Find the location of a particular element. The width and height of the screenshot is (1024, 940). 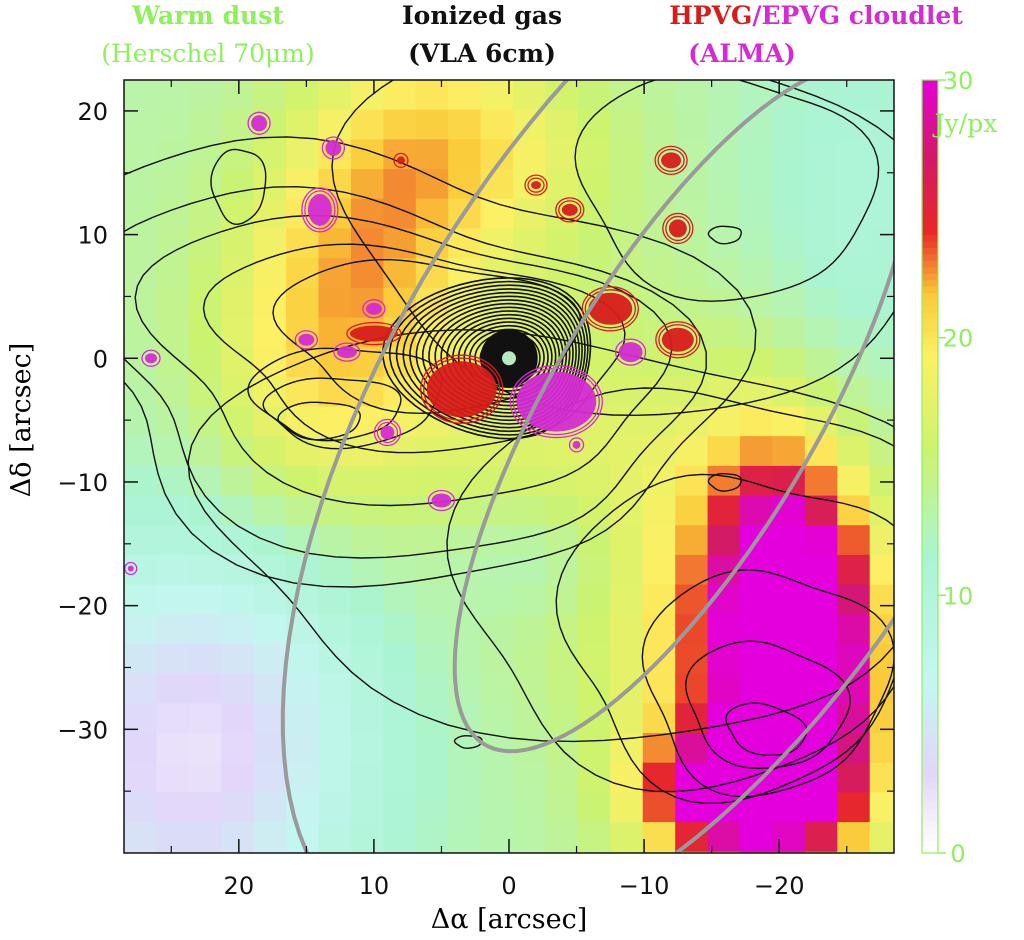

colorbar: 0 10 20 30 is located at coordinates (947, 467).